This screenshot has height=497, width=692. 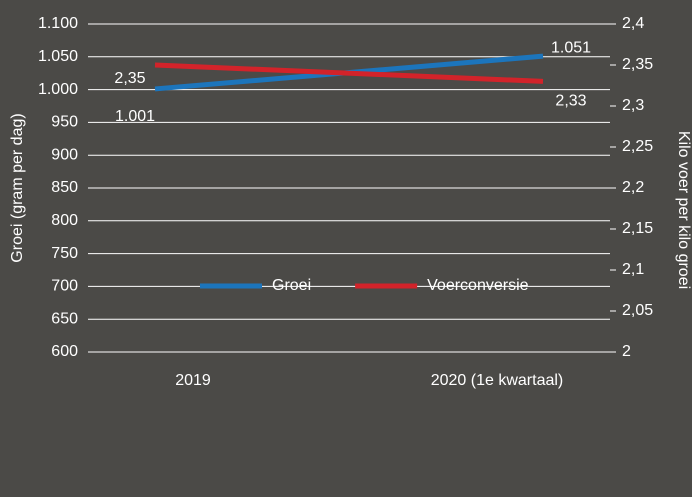 What do you see at coordinates (17, 187) in the screenshot?
I see `y-axis-label: Groei (gram per dag)` at bounding box center [17, 187].